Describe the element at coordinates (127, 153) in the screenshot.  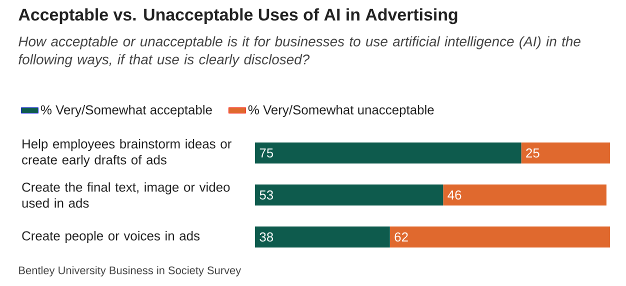
I see `y-tick-label: Help employees brainstorm ideas or create early drafts of ads` at that location.